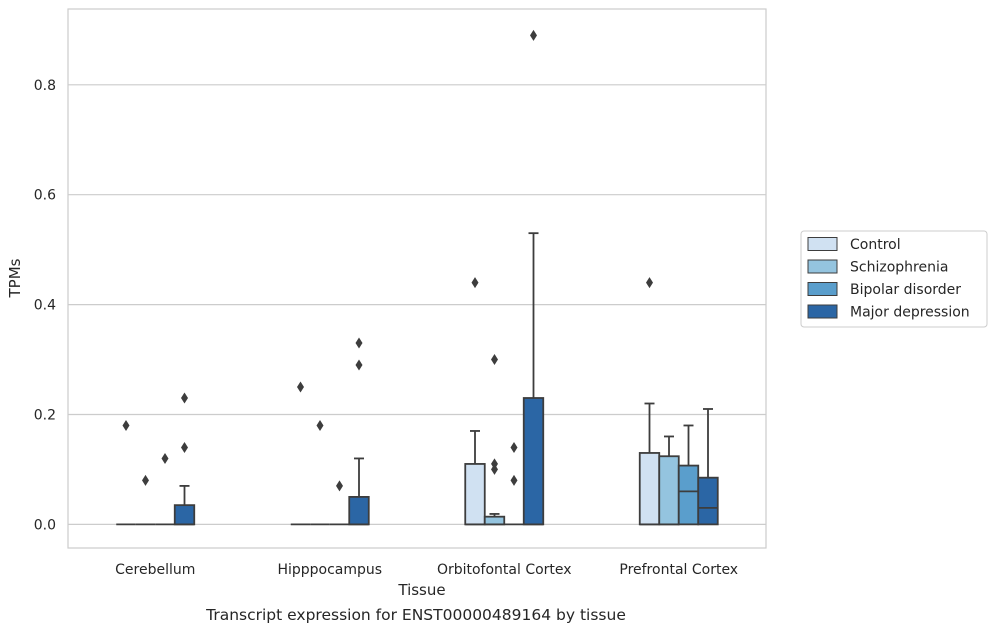  I want to click on legend-frame, so click(894, 279).